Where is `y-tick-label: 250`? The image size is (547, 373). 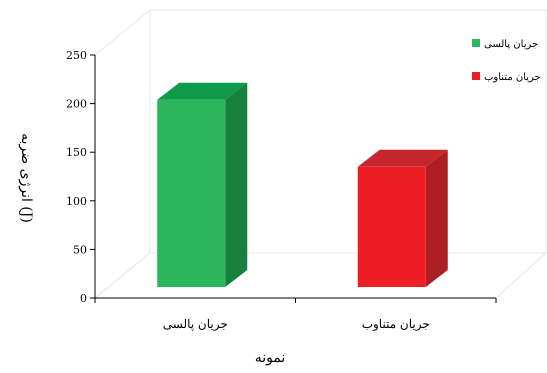 y-tick-label: 250 is located at coordinates (76, 55).